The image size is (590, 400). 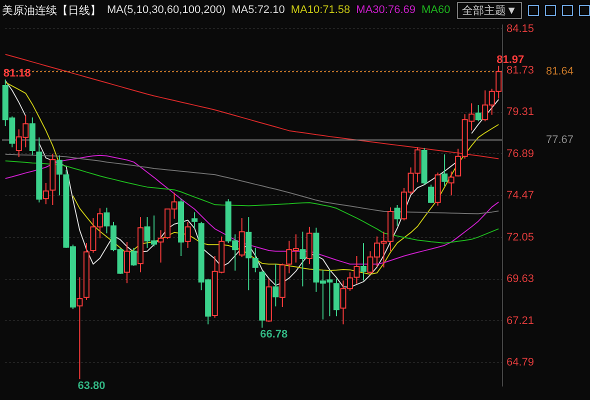 What do you see at coordinates (17, 74) in the screenshot?
I see `annotation: 81.18` at bounding box center [17, 74].